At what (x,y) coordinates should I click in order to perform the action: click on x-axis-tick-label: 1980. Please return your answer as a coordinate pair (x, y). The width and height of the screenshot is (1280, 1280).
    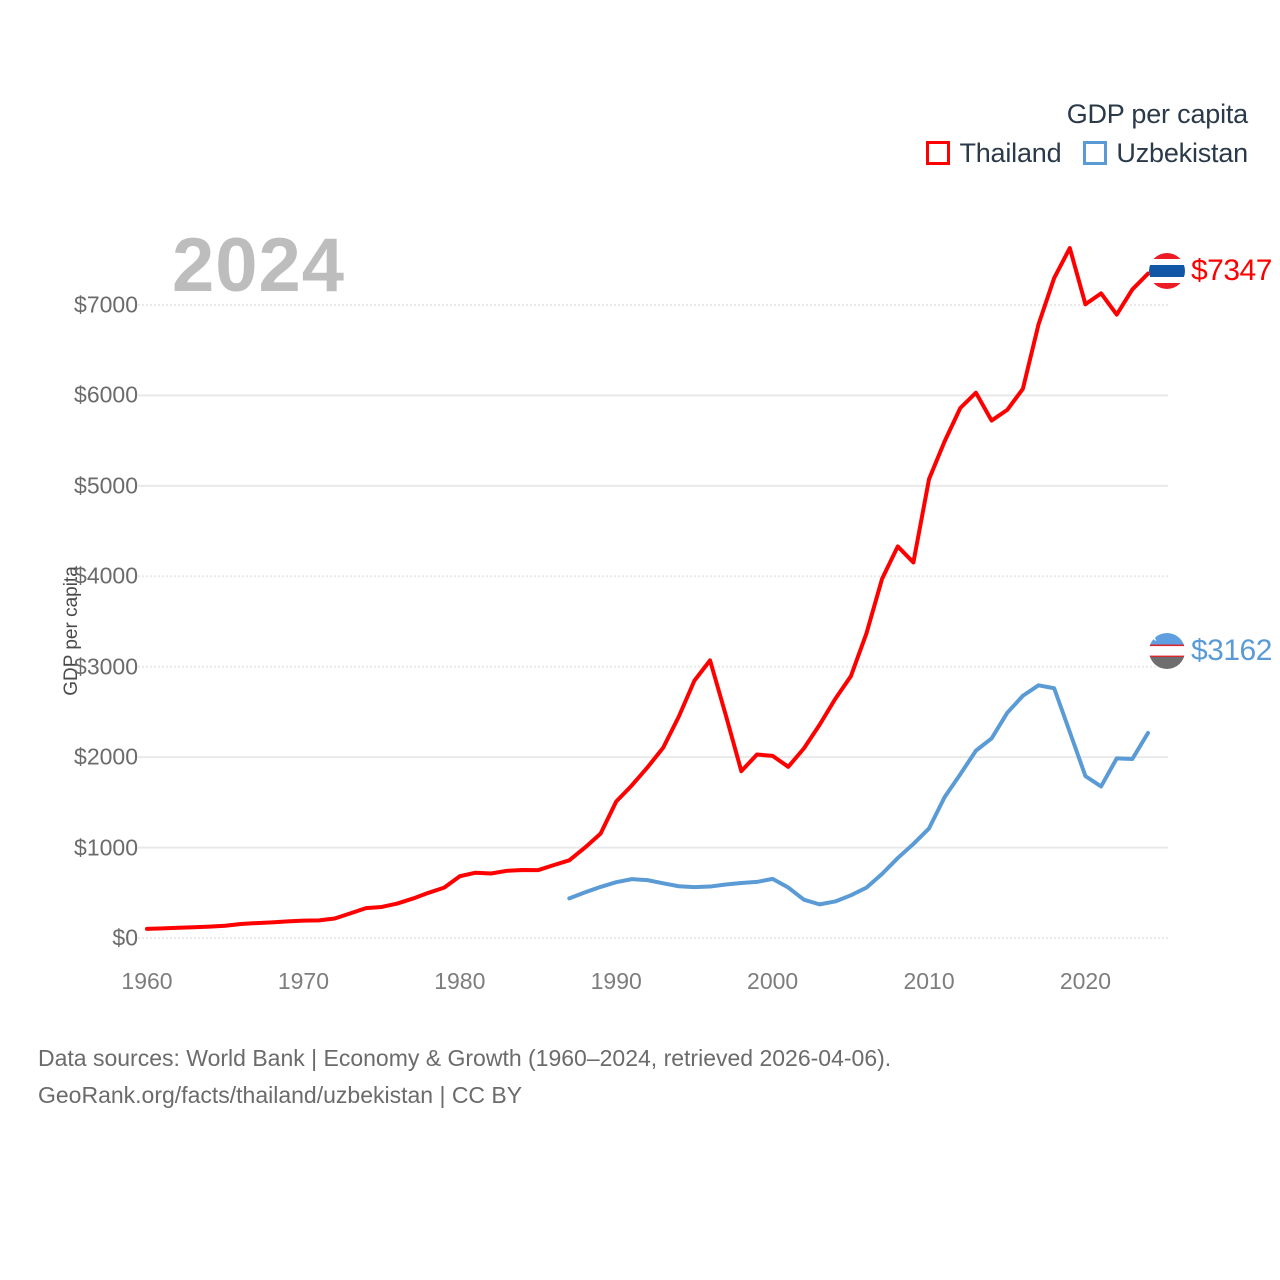
    Looking at the image, I should click on (460, 981).